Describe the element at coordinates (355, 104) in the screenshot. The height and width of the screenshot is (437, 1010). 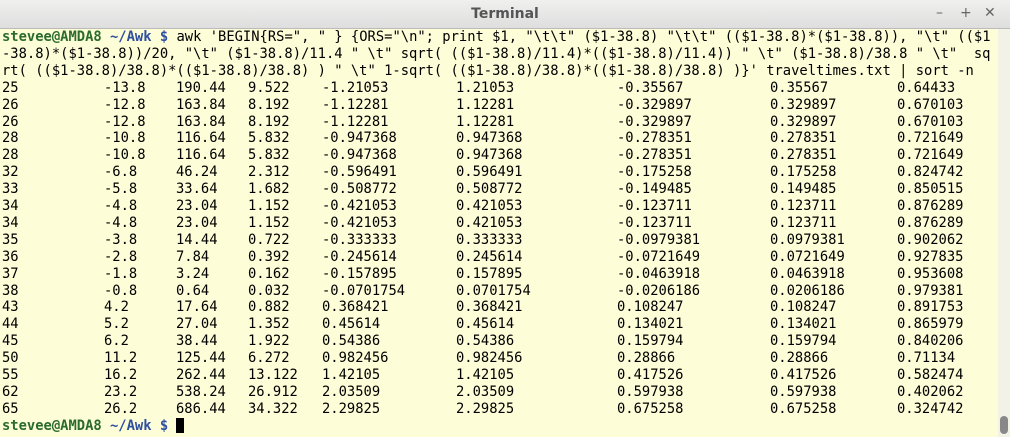
I see `table-cell: -1.12281` at that location.